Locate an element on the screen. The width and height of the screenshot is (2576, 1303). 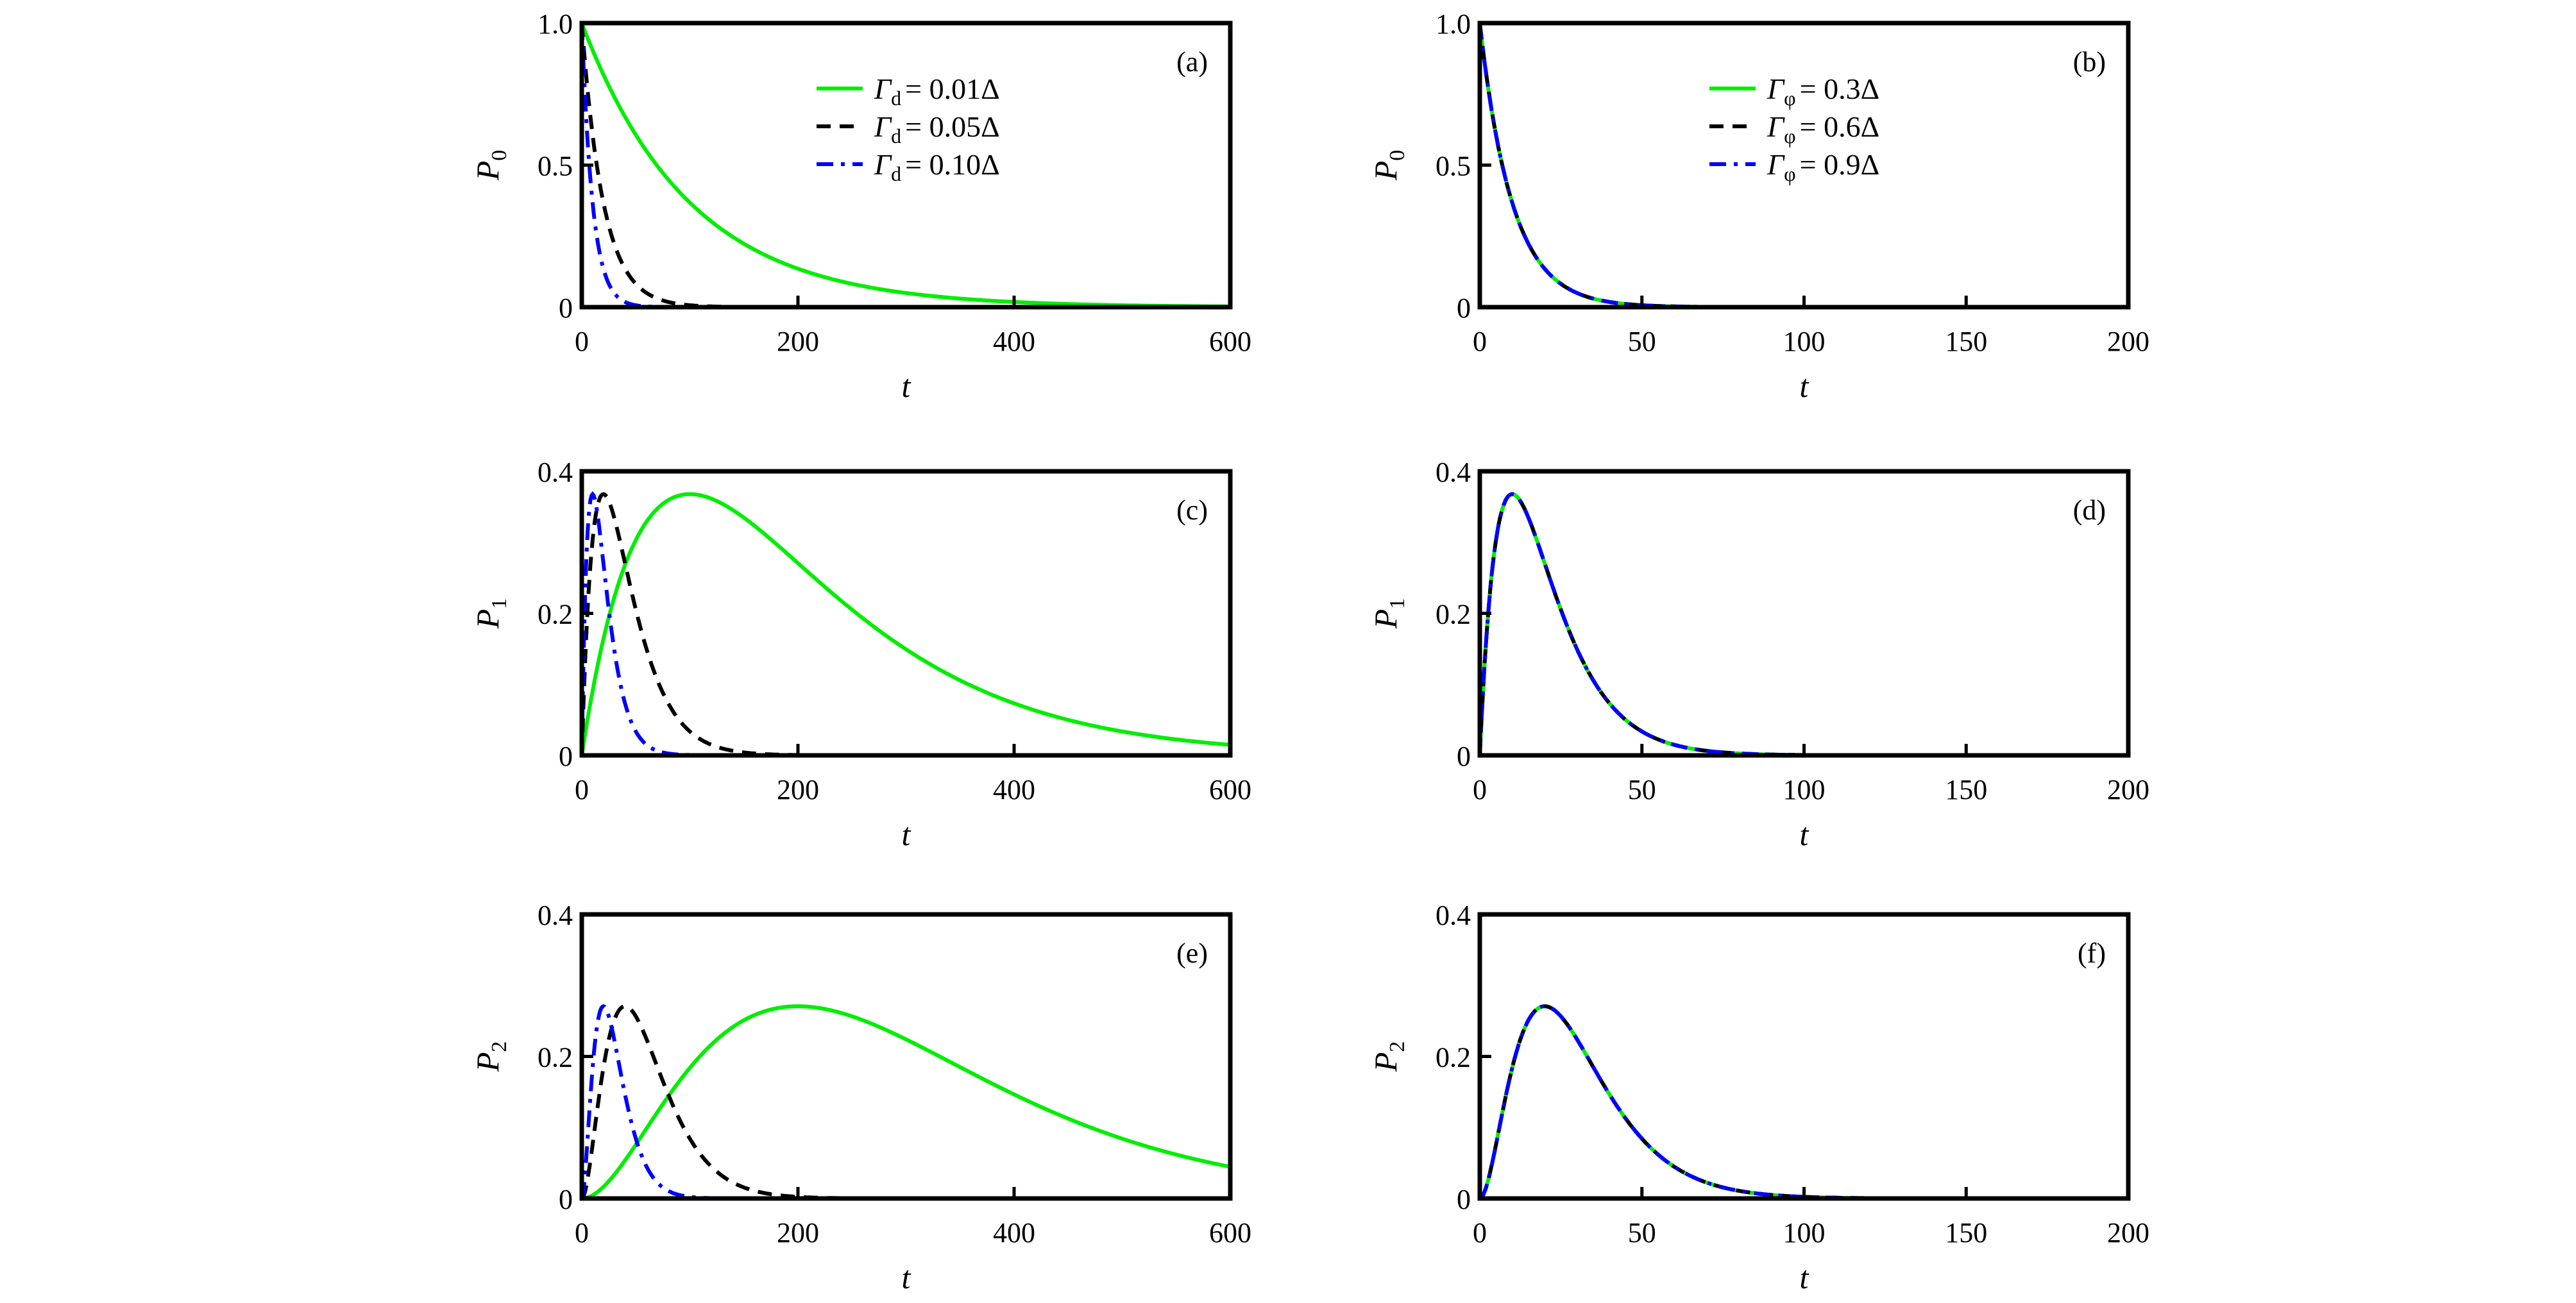
legend-entry: Γd = 0.05Δ is located at coordinates (937, 128).